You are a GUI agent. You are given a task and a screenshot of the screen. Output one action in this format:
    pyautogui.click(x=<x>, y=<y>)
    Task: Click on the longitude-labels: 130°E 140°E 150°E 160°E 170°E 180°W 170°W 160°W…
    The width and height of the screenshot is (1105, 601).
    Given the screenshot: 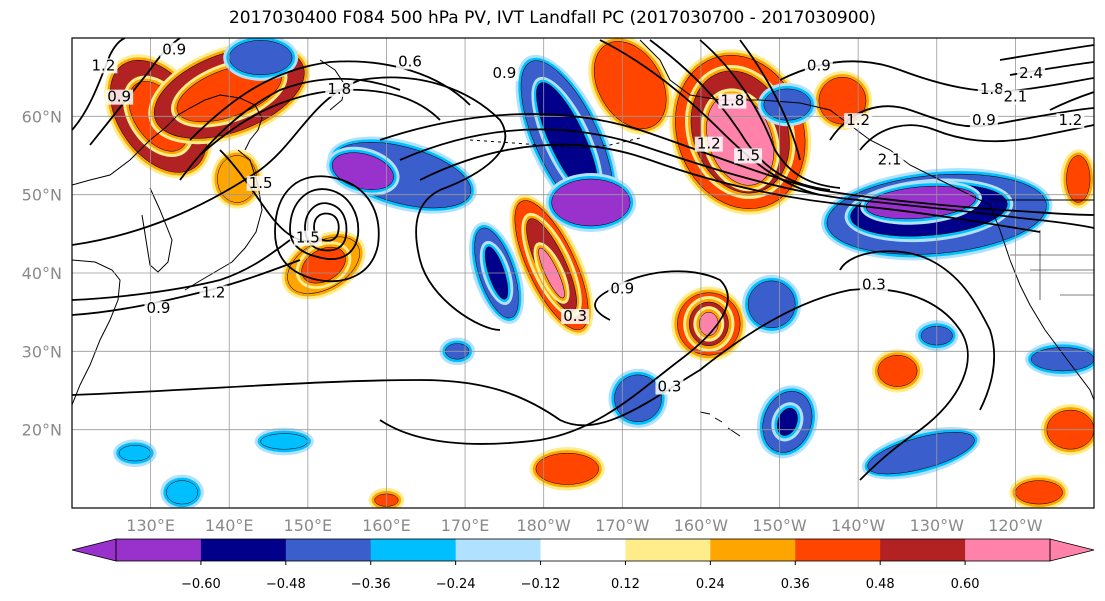 What is the action you would take?
    pyautogui.click(x=584, y=525)
    